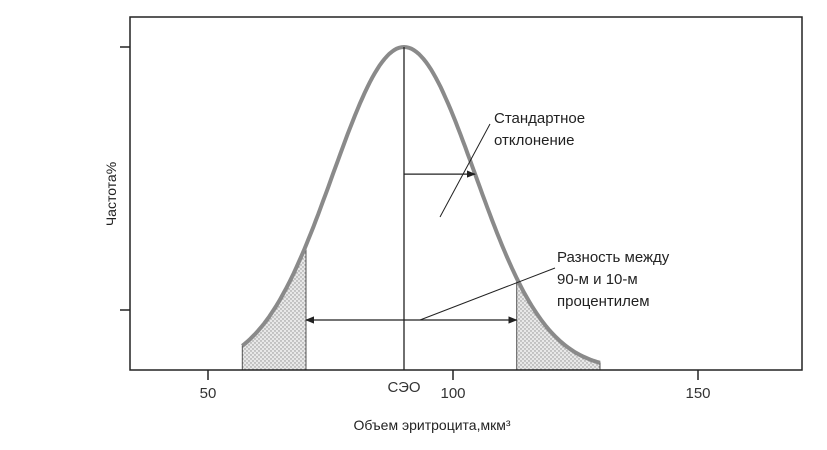  Describe the element at coordinates (403, 387) in the screenshot. I see `mean-label: СЭО` at that location.